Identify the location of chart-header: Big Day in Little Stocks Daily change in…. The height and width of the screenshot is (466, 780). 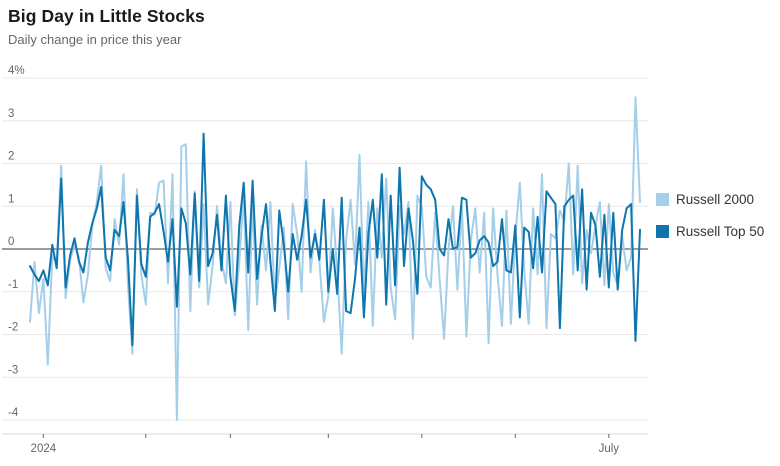
(106, 26).